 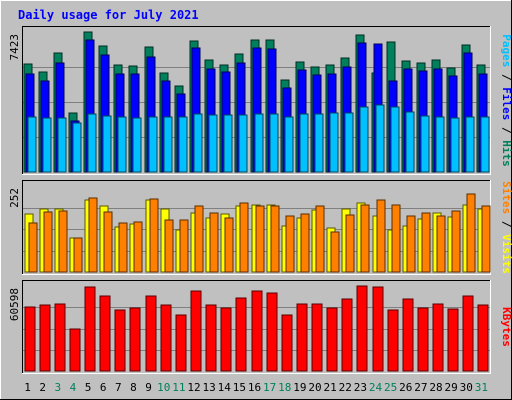 What do you see at coordinates (506, 197) in the screenshot?
I see `legend-sites: Sites` at bounding box center [506, 197].